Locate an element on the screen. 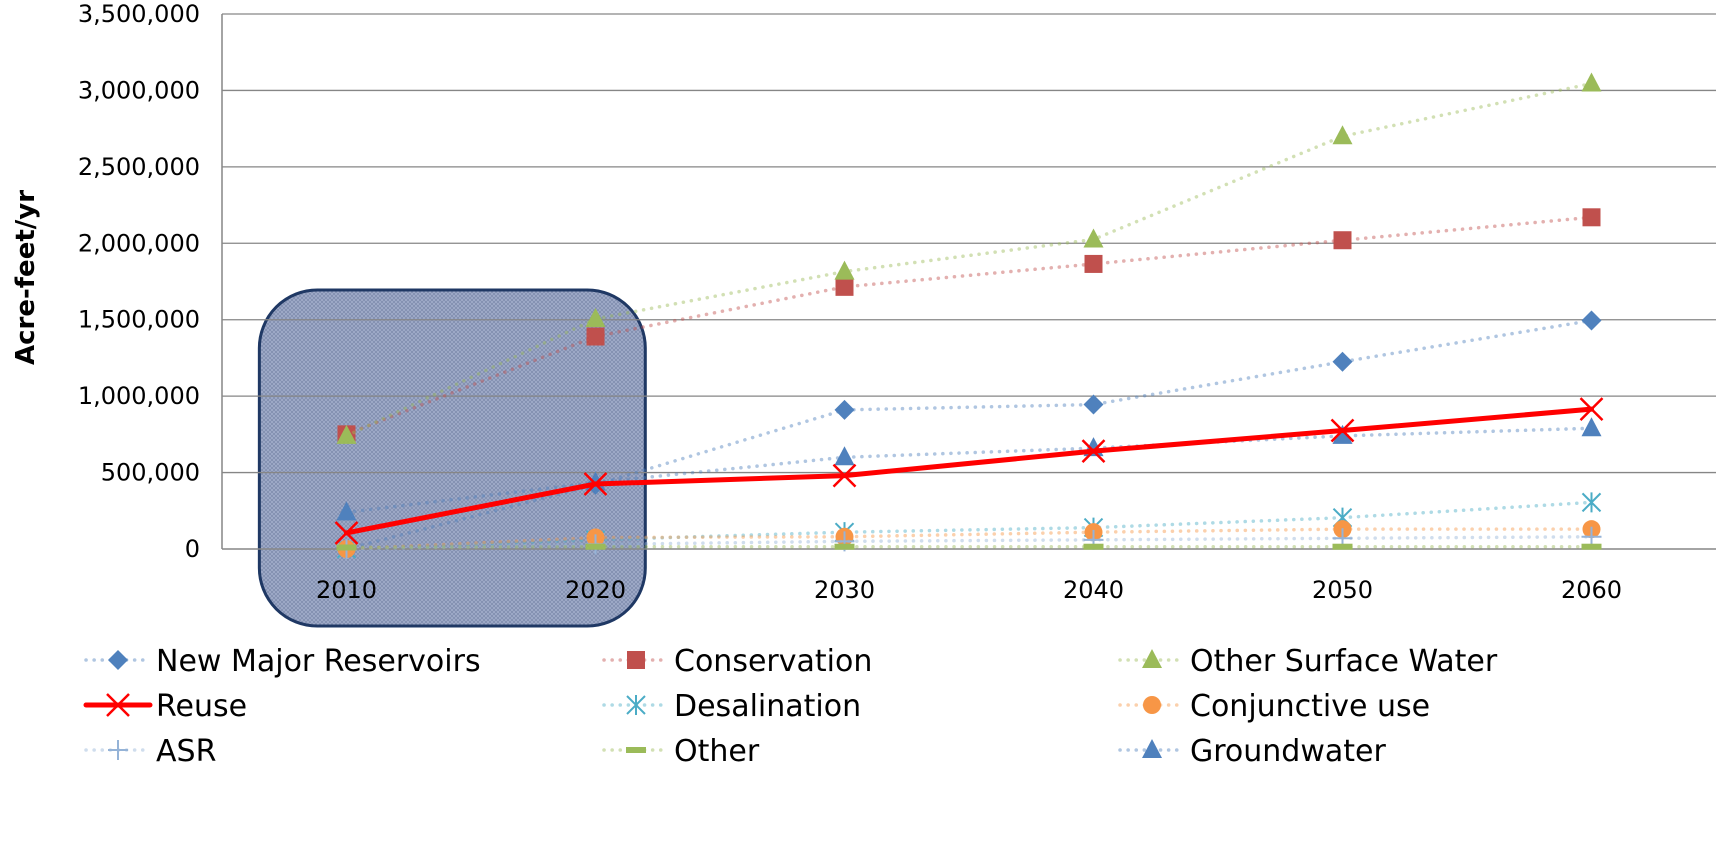 The image size is (1728, 850). y-tick-label: 3,000,000 is located at coordinates (139, 90).